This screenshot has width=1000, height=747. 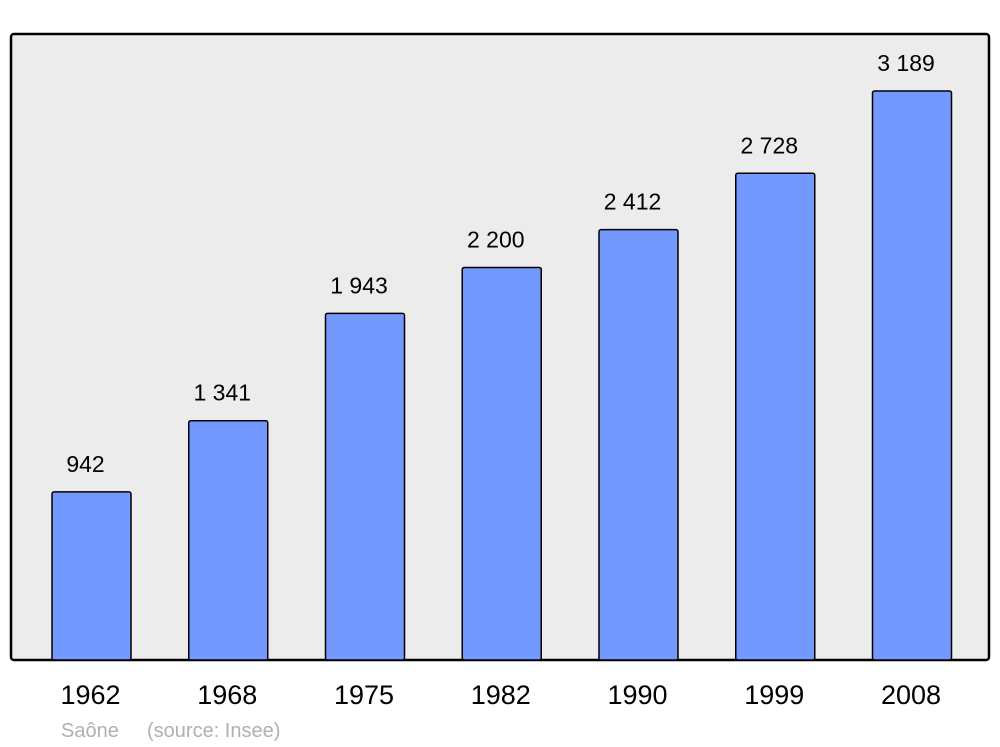 What do you see at coordinates (364, 695) in the screenshot?
I see `x-tick-label: 1975` at bounding box center [364, 695].